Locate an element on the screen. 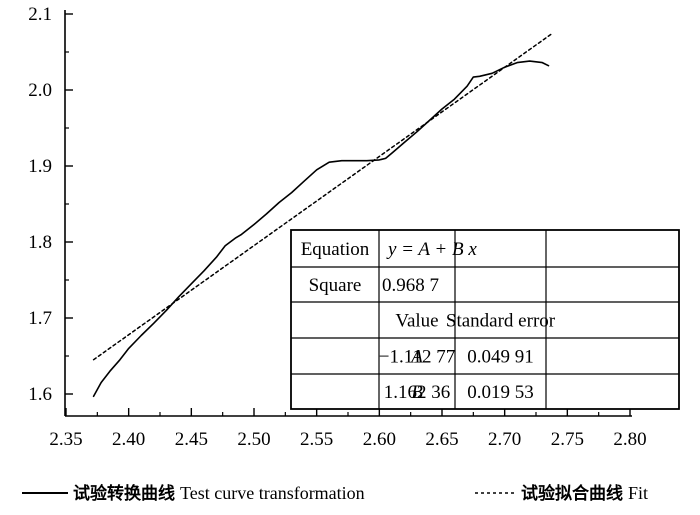 Image resolution: width=700 pixels, height=515 pixels. fit-table-cell: B is located at coordinates (417, 392).